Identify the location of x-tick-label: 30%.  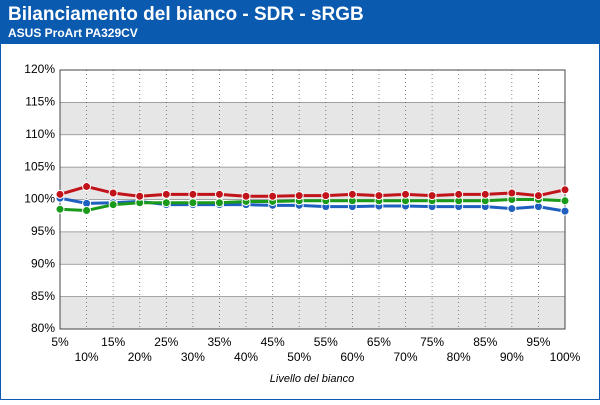
(193, 357).